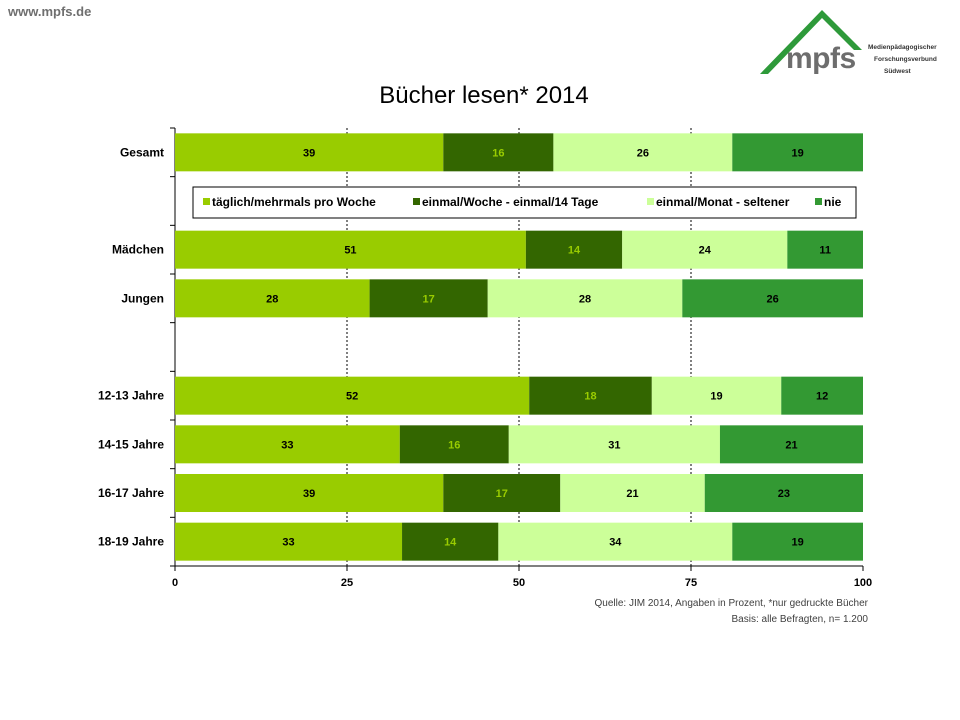 Image resolution: width=960 pixels, height=720 pixels. I want to click on data-label-einmal_woche-3: 17, so click(429, 299).